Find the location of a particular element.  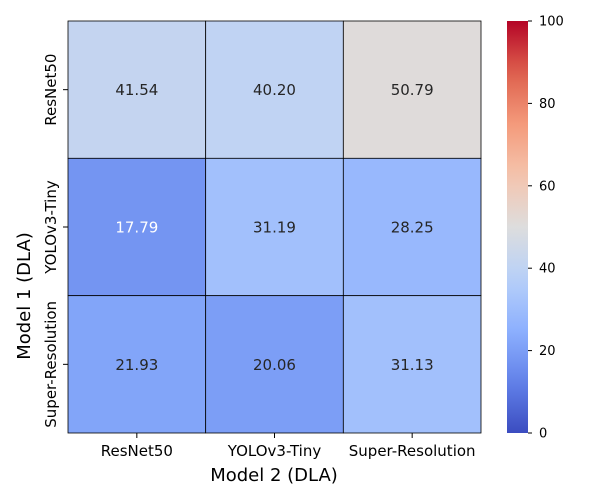

colorbar-tick-label: 60 is located at coordinates (547, 186).